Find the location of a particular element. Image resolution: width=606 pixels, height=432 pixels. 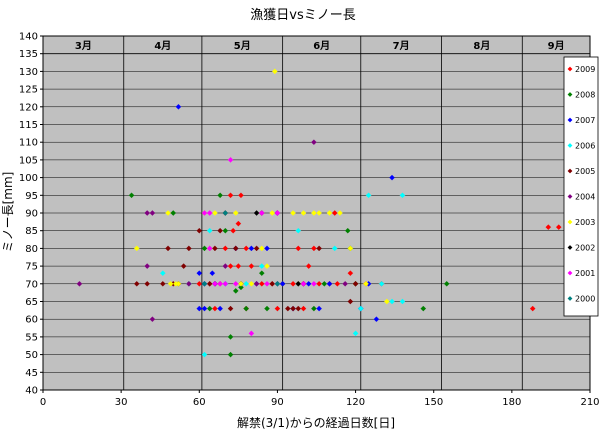

y-tick-label: 120 is located at coordinates (28, 107).